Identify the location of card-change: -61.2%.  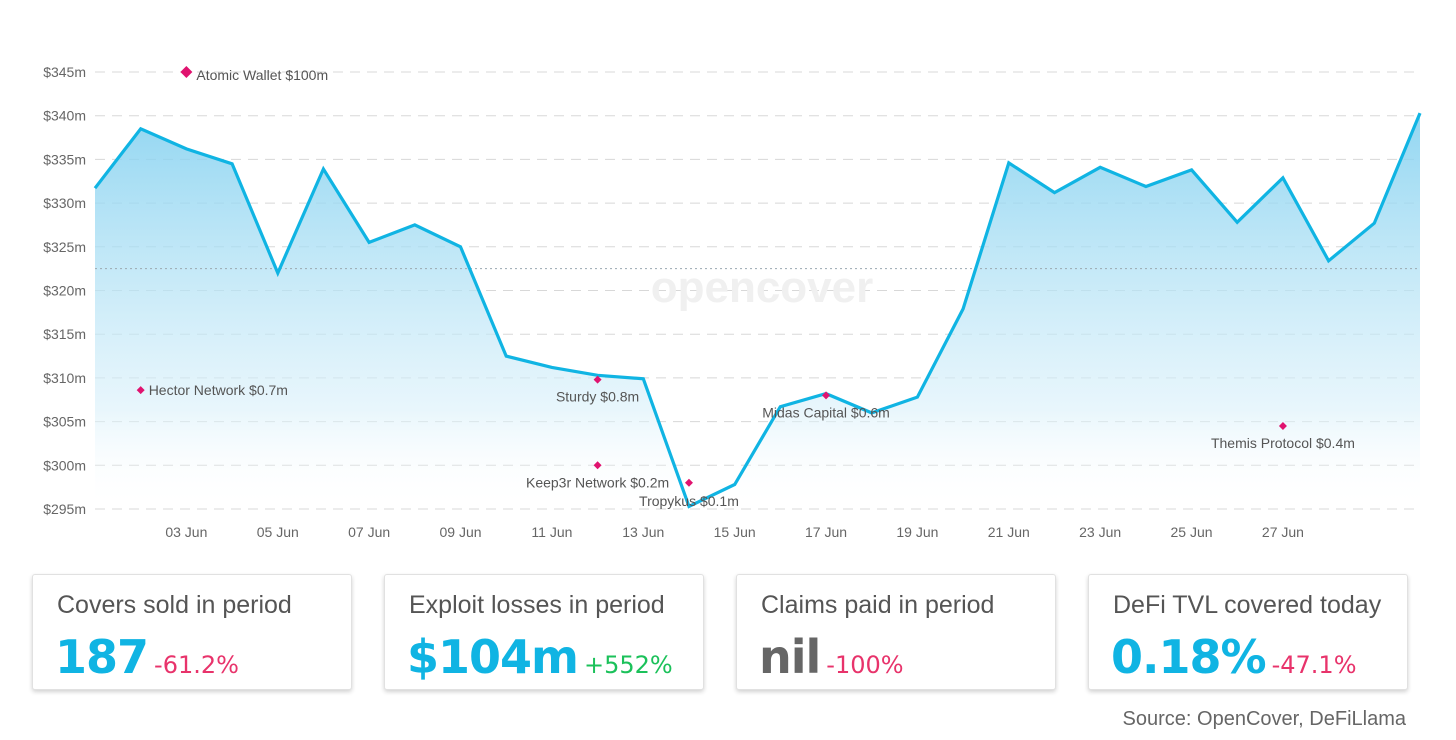
(196, 665).